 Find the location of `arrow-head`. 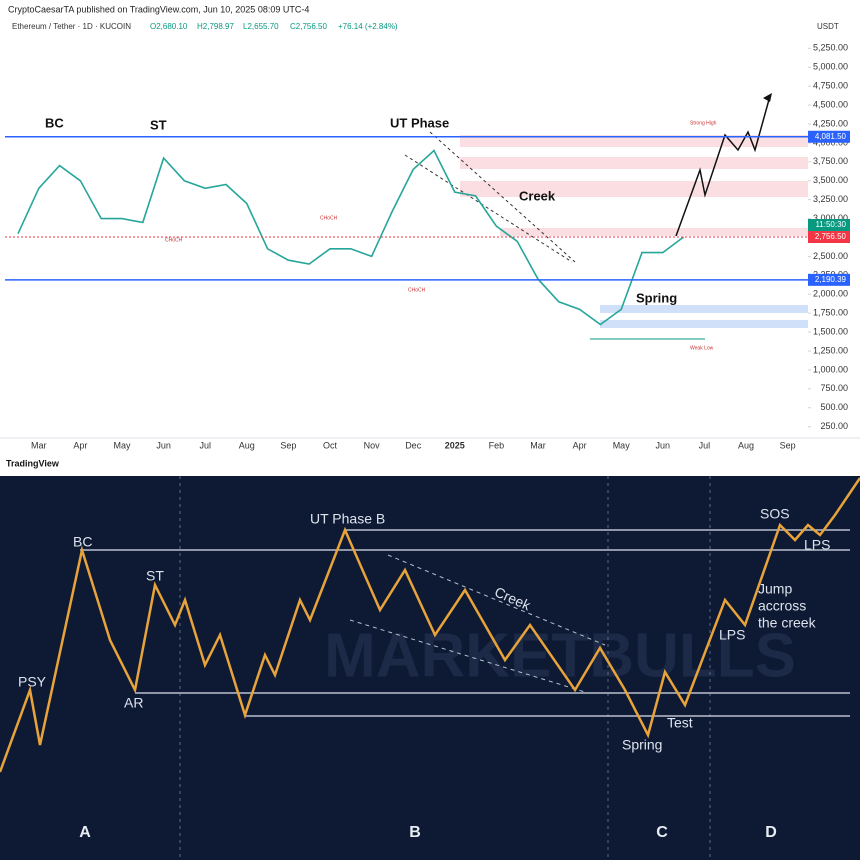

arrow-head is located at coordinates (767, 97).